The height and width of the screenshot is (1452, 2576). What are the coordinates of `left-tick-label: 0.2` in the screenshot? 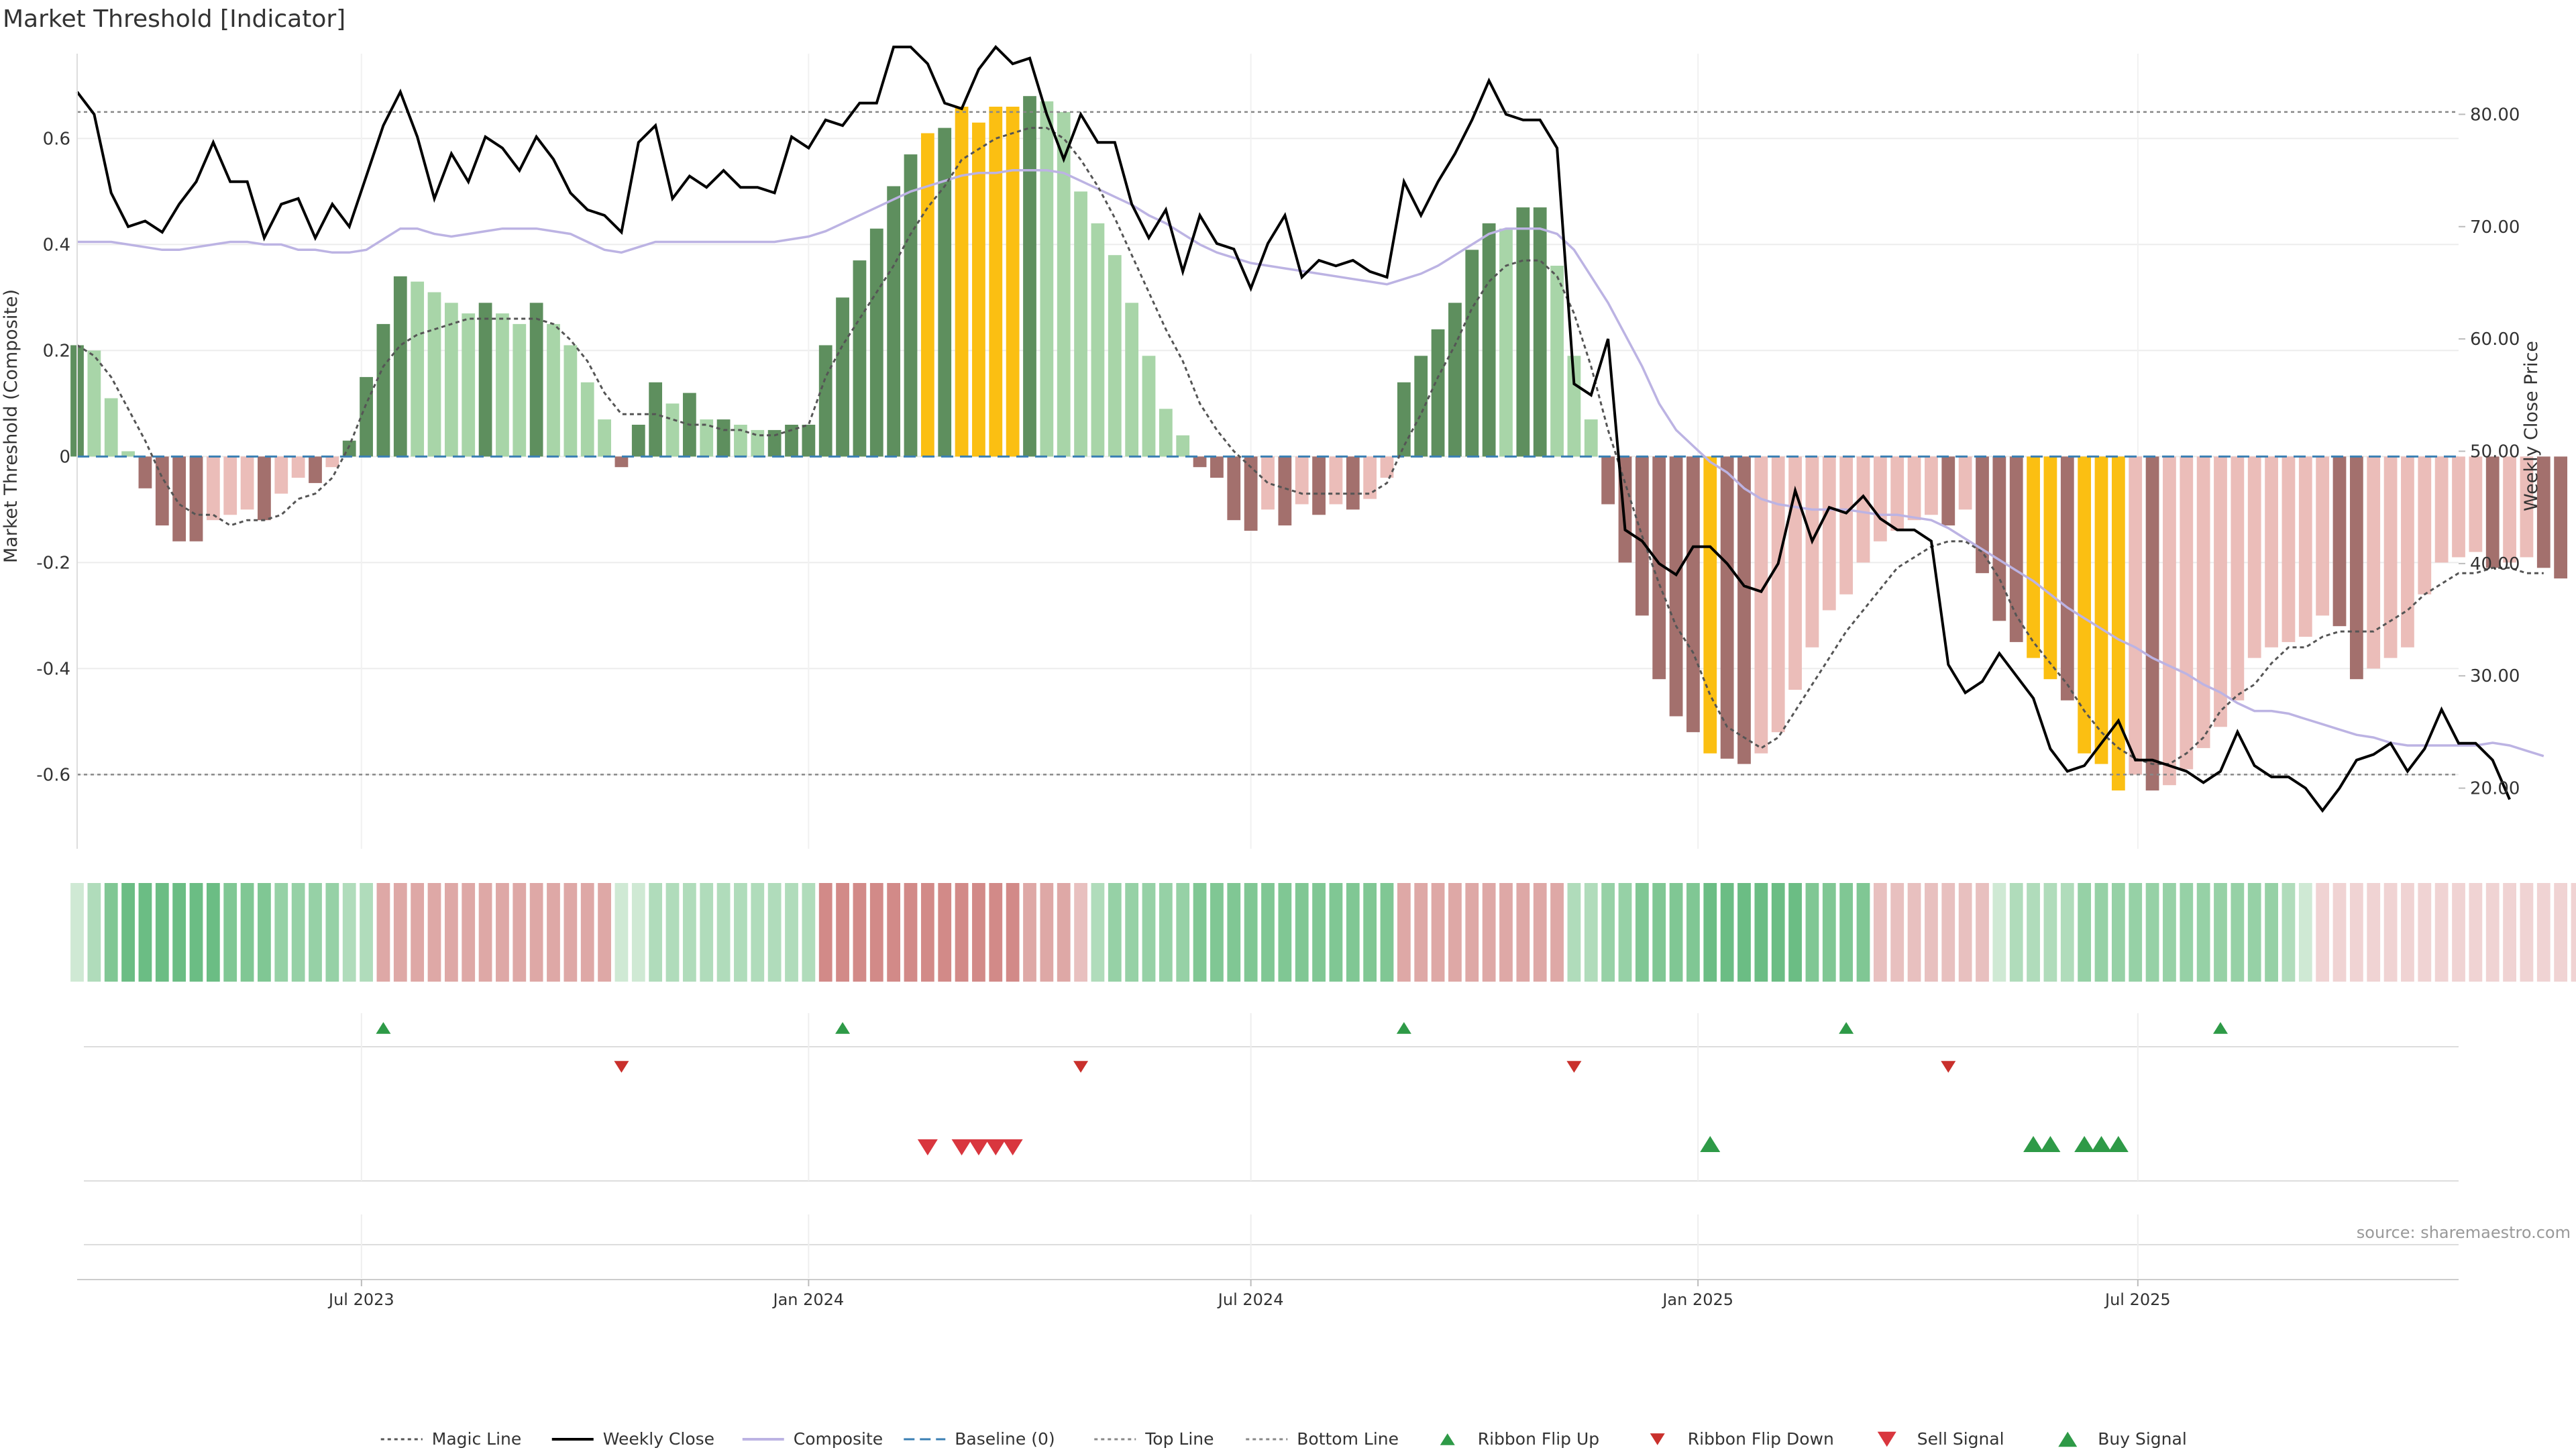 It's located at (56, 351).